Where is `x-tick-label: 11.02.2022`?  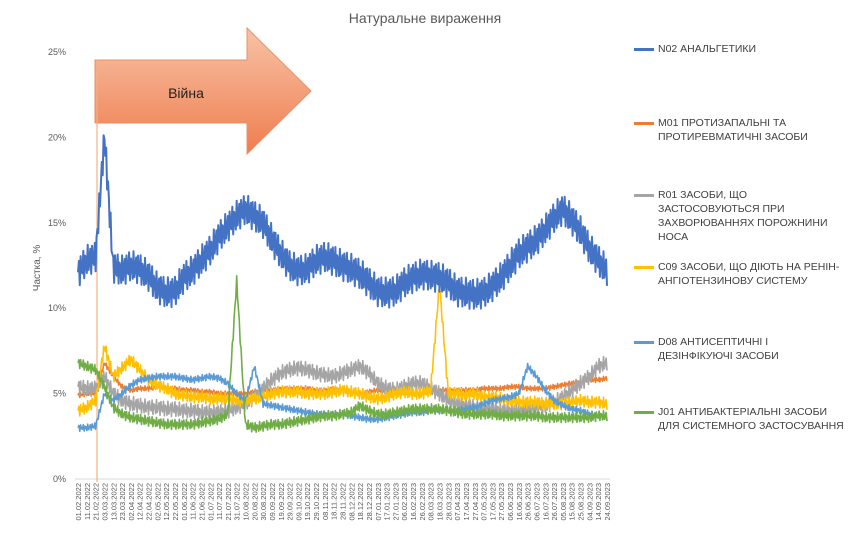 x-tick-label: 11.02.2022 is located at coordinates (87, 501).